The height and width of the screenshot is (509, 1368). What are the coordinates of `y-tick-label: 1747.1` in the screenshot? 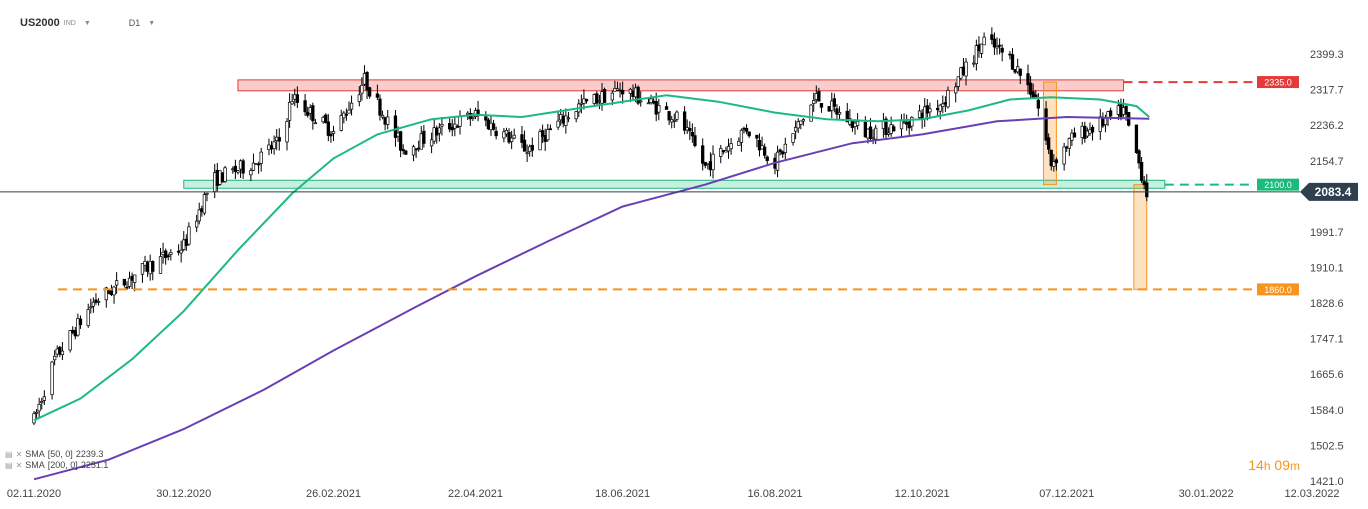 It's located at (1327, 340).